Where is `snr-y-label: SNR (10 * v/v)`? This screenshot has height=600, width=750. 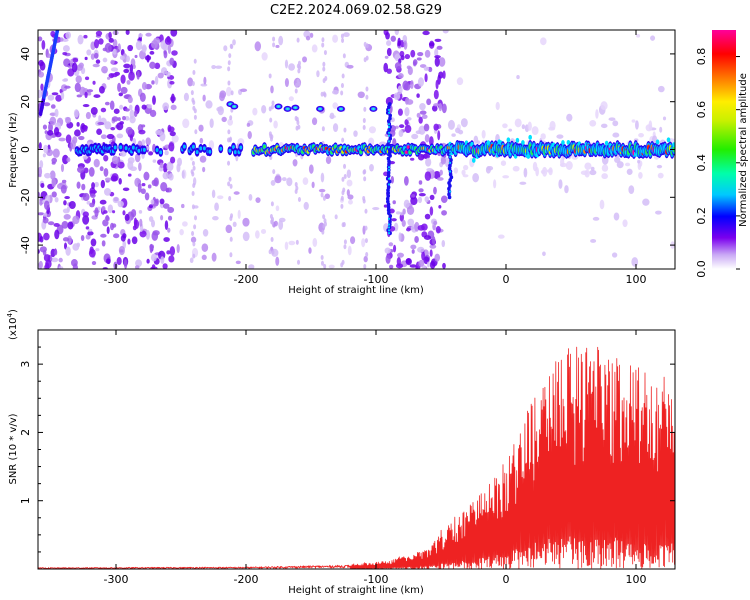 snr-y-label: SNR (10 * v/v) is located at coordinates (13, 448).